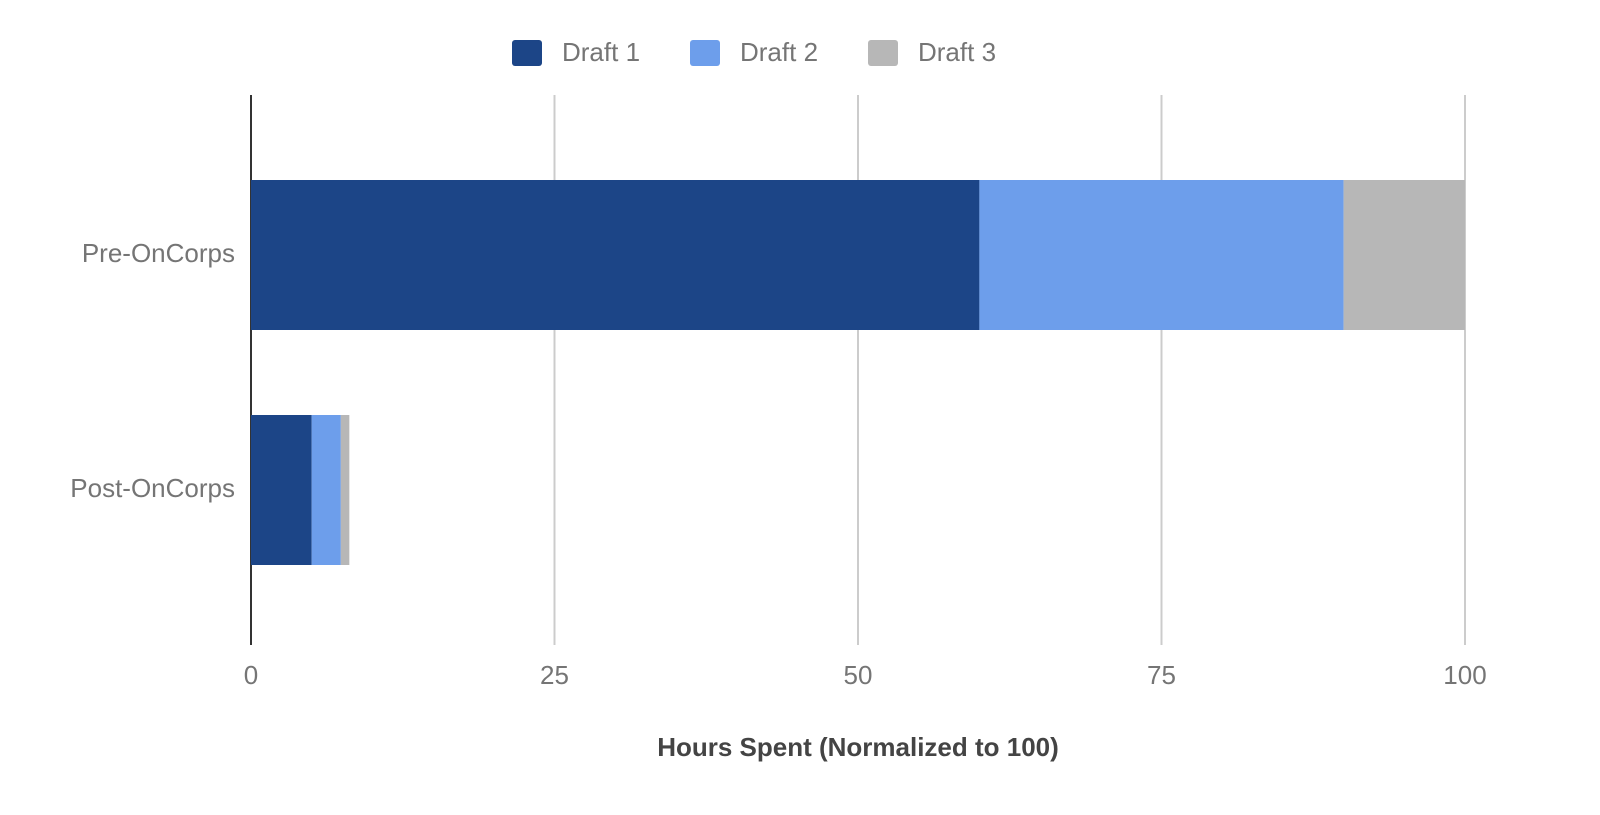 The image size is (1600, 815). I want to click on x-axis-title: Hours Spent (Normalized to 100), so click(858, 747).